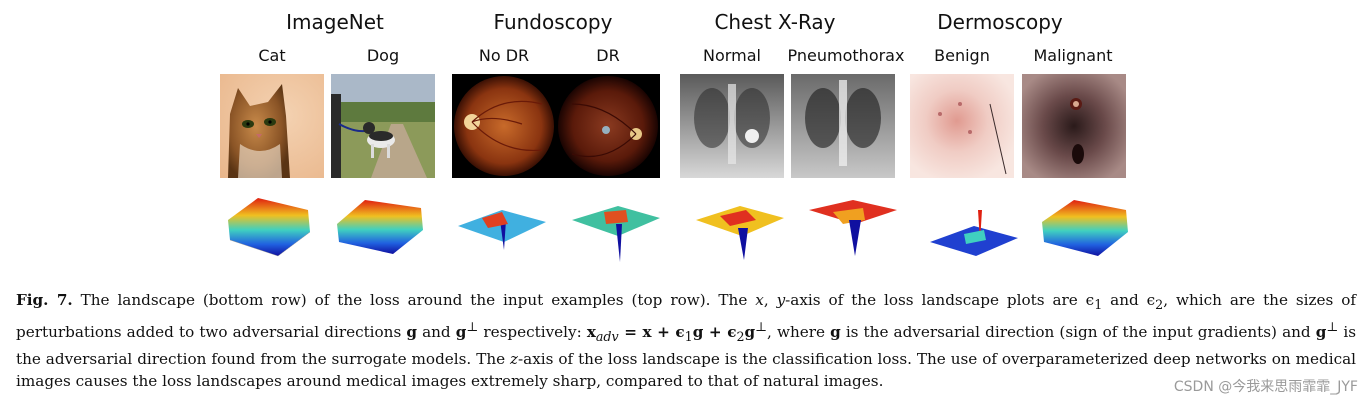 This screenshot has width=1372, height=402. I want to click on photo-pneumothorax-xray, so click(843, 126).